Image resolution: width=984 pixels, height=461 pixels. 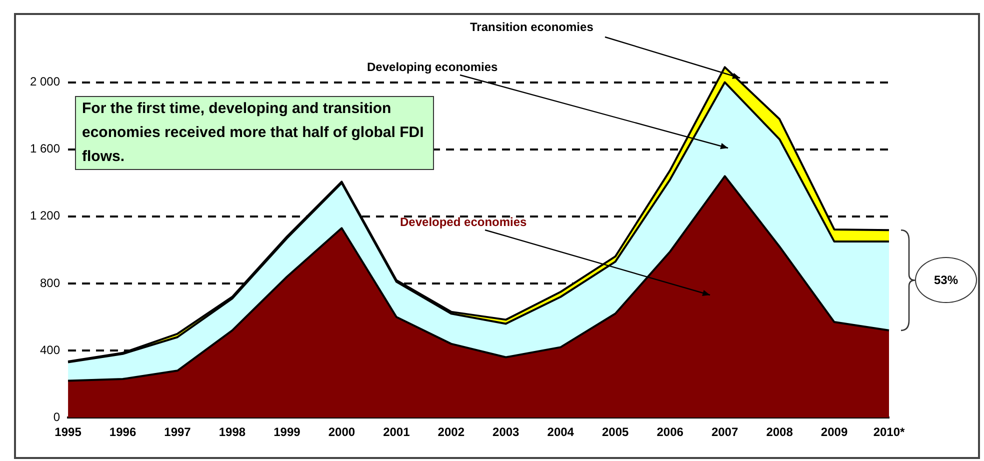 What do you see at coordinates (560, 432) in the screenshot?
I see `x-tick-label: 2004` at bounding box center [560, 432].